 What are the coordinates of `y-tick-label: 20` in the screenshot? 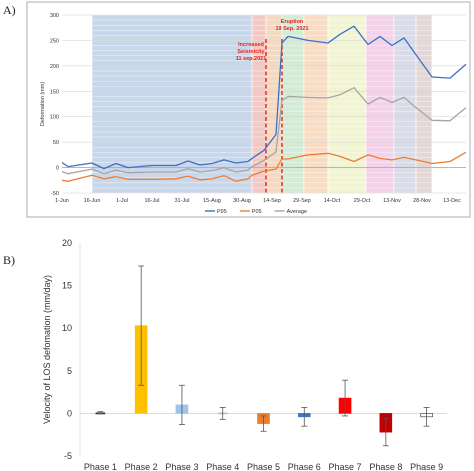 It's located at (67, 243).